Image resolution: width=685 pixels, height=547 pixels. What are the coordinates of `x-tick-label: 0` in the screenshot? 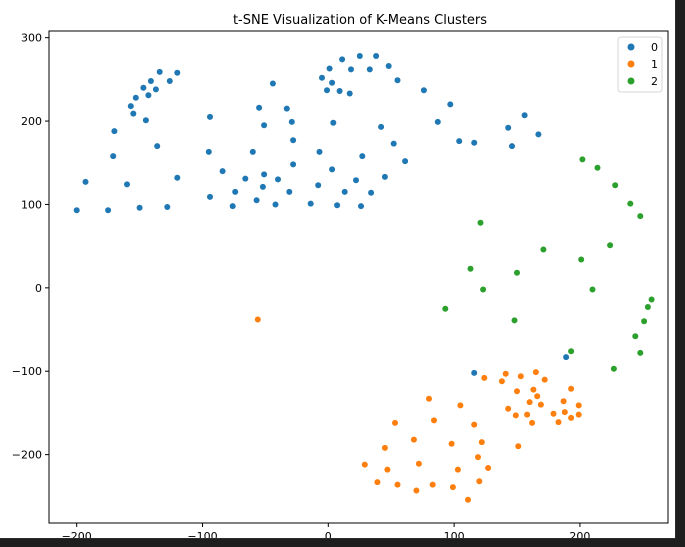 It's located at (328, 534).